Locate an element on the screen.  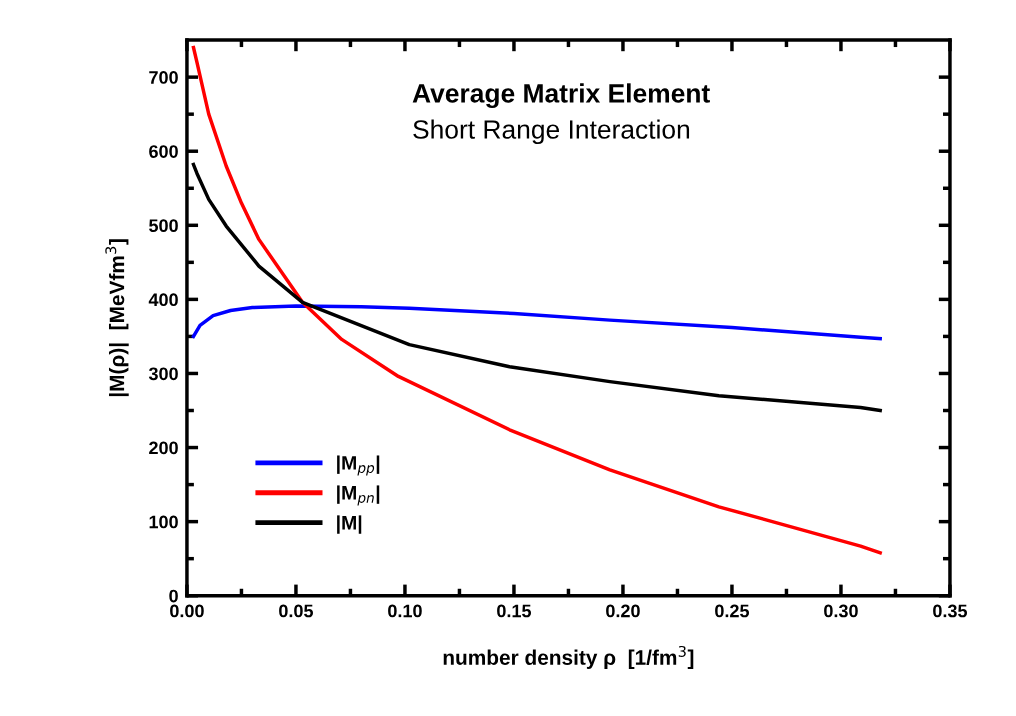
text: Short Range Interaction is located at coordinates (551, 132).